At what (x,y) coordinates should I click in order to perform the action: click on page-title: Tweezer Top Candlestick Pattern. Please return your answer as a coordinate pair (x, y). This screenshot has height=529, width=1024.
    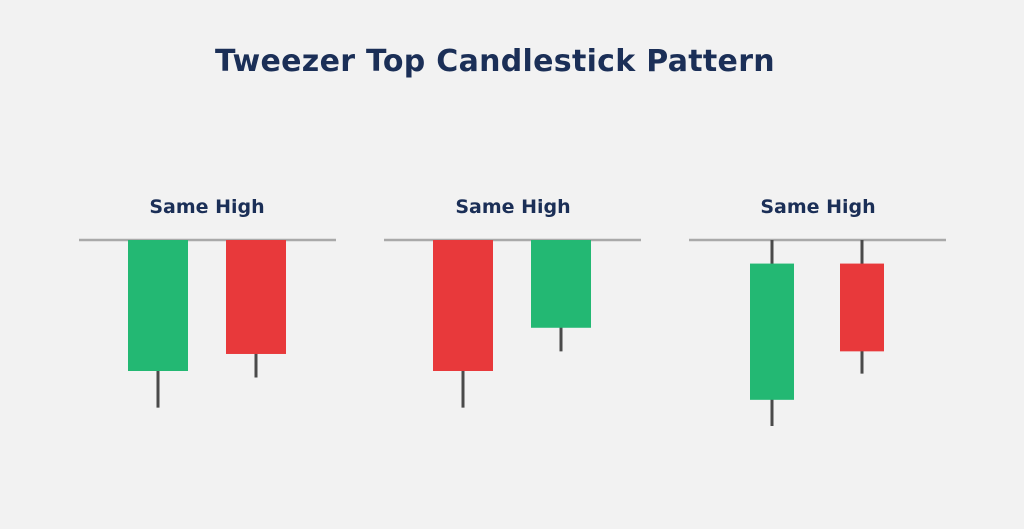
    Looking at the image, I should click on (495, 61).